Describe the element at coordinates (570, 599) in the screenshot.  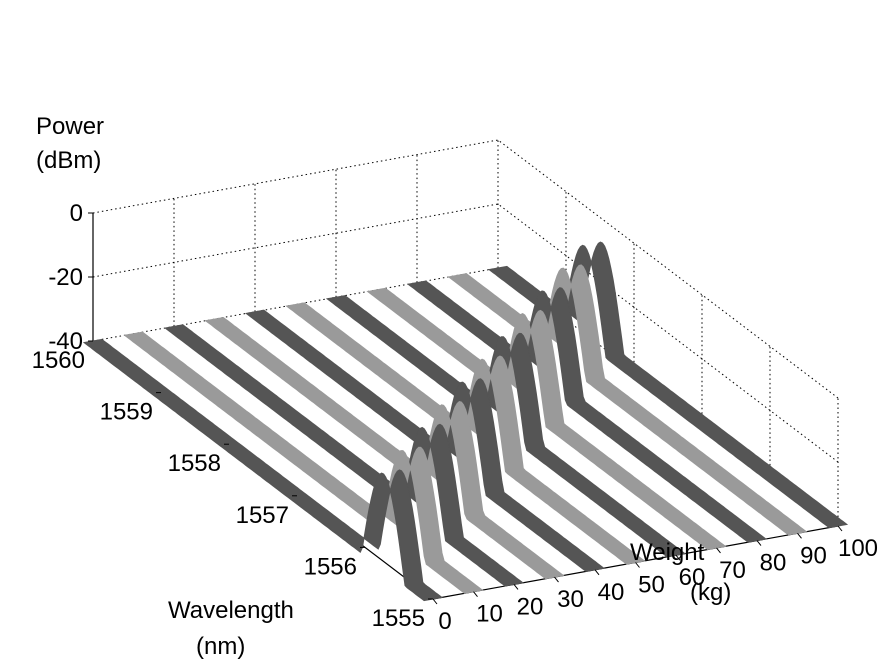
I see `weight-tick-label: 30` at that location.